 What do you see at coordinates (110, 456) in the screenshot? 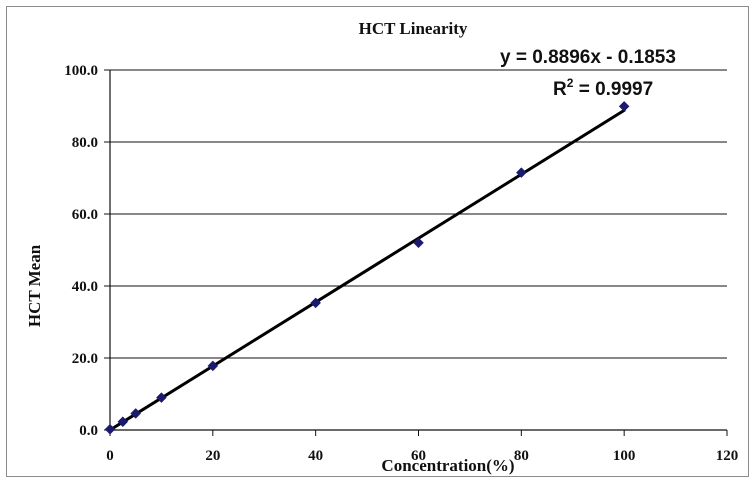
I see `x-tick-label-0: 0` at bounding box center [110, 456].